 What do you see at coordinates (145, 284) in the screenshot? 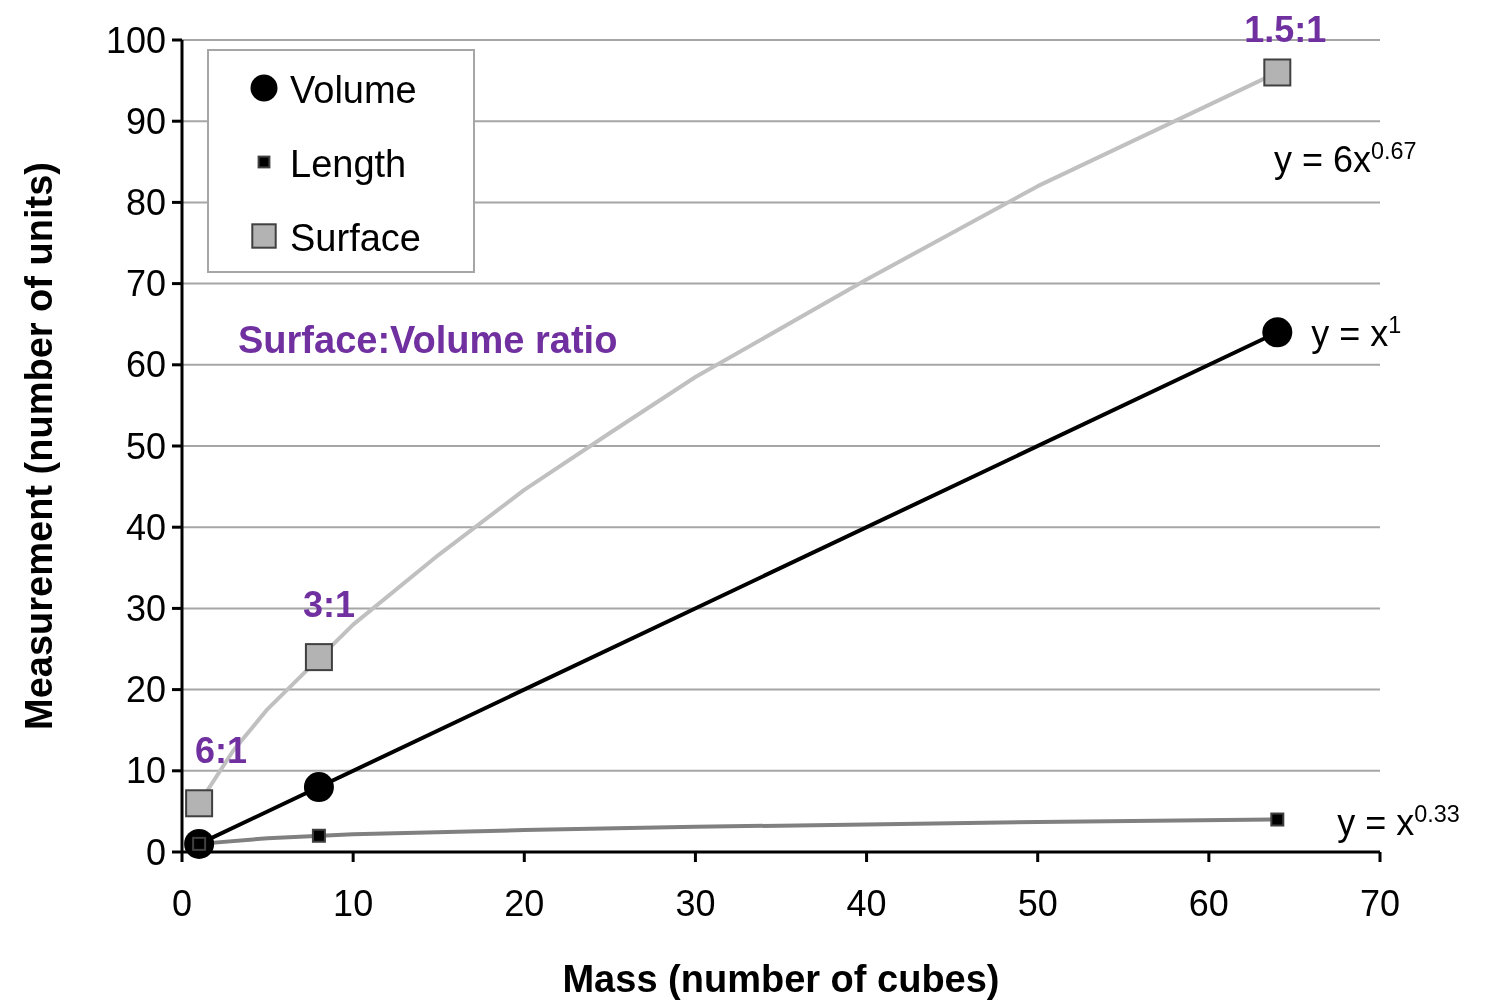
I see `y-tick-label: 70` at bounding box center [145, 284].